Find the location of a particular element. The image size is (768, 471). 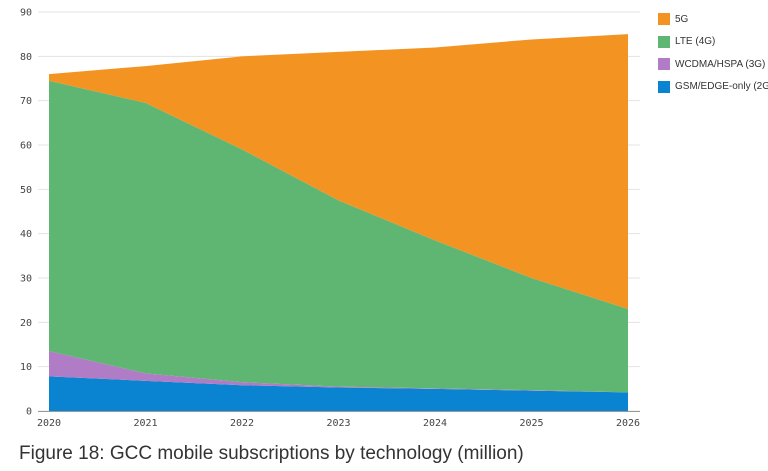

legend-label: 5G is located at coordinates (682, 19).